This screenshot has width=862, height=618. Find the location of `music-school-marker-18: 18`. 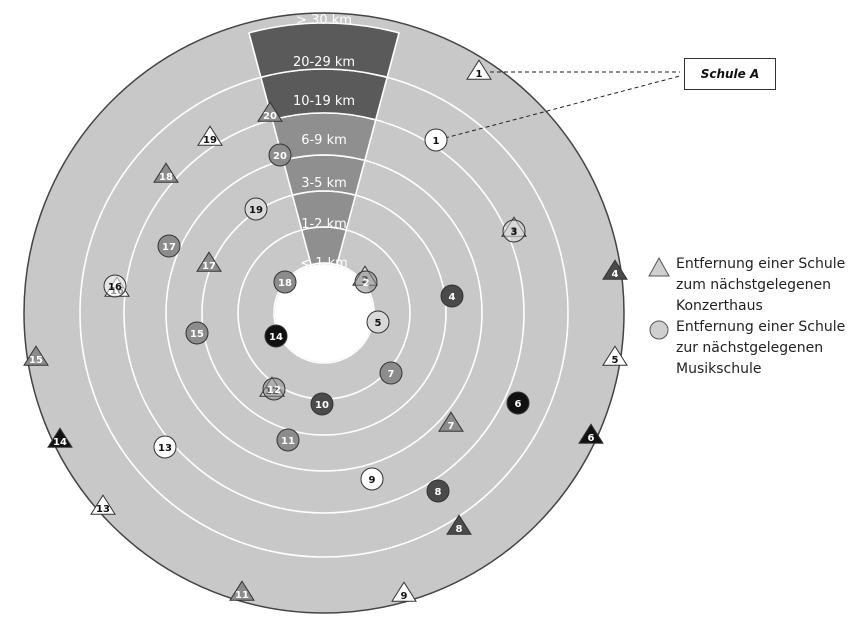

music-school-marker-18: 18 is located at coordinates (285, 282).